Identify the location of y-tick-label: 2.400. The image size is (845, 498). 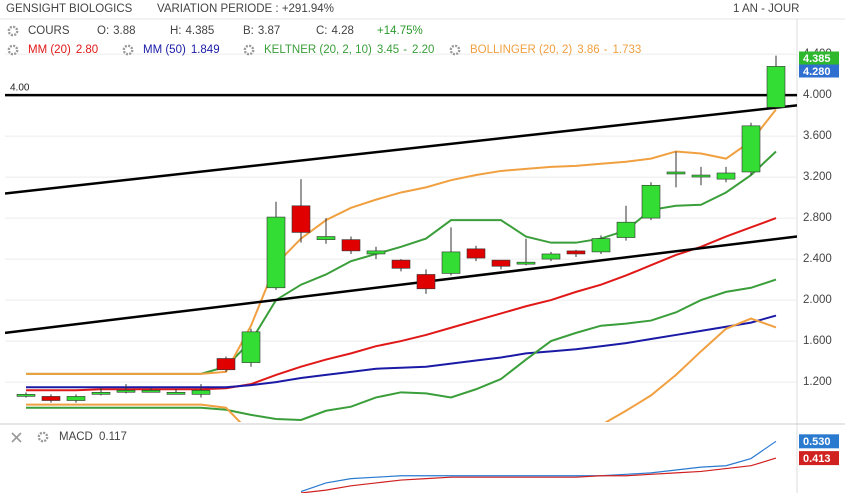
(817, 259).